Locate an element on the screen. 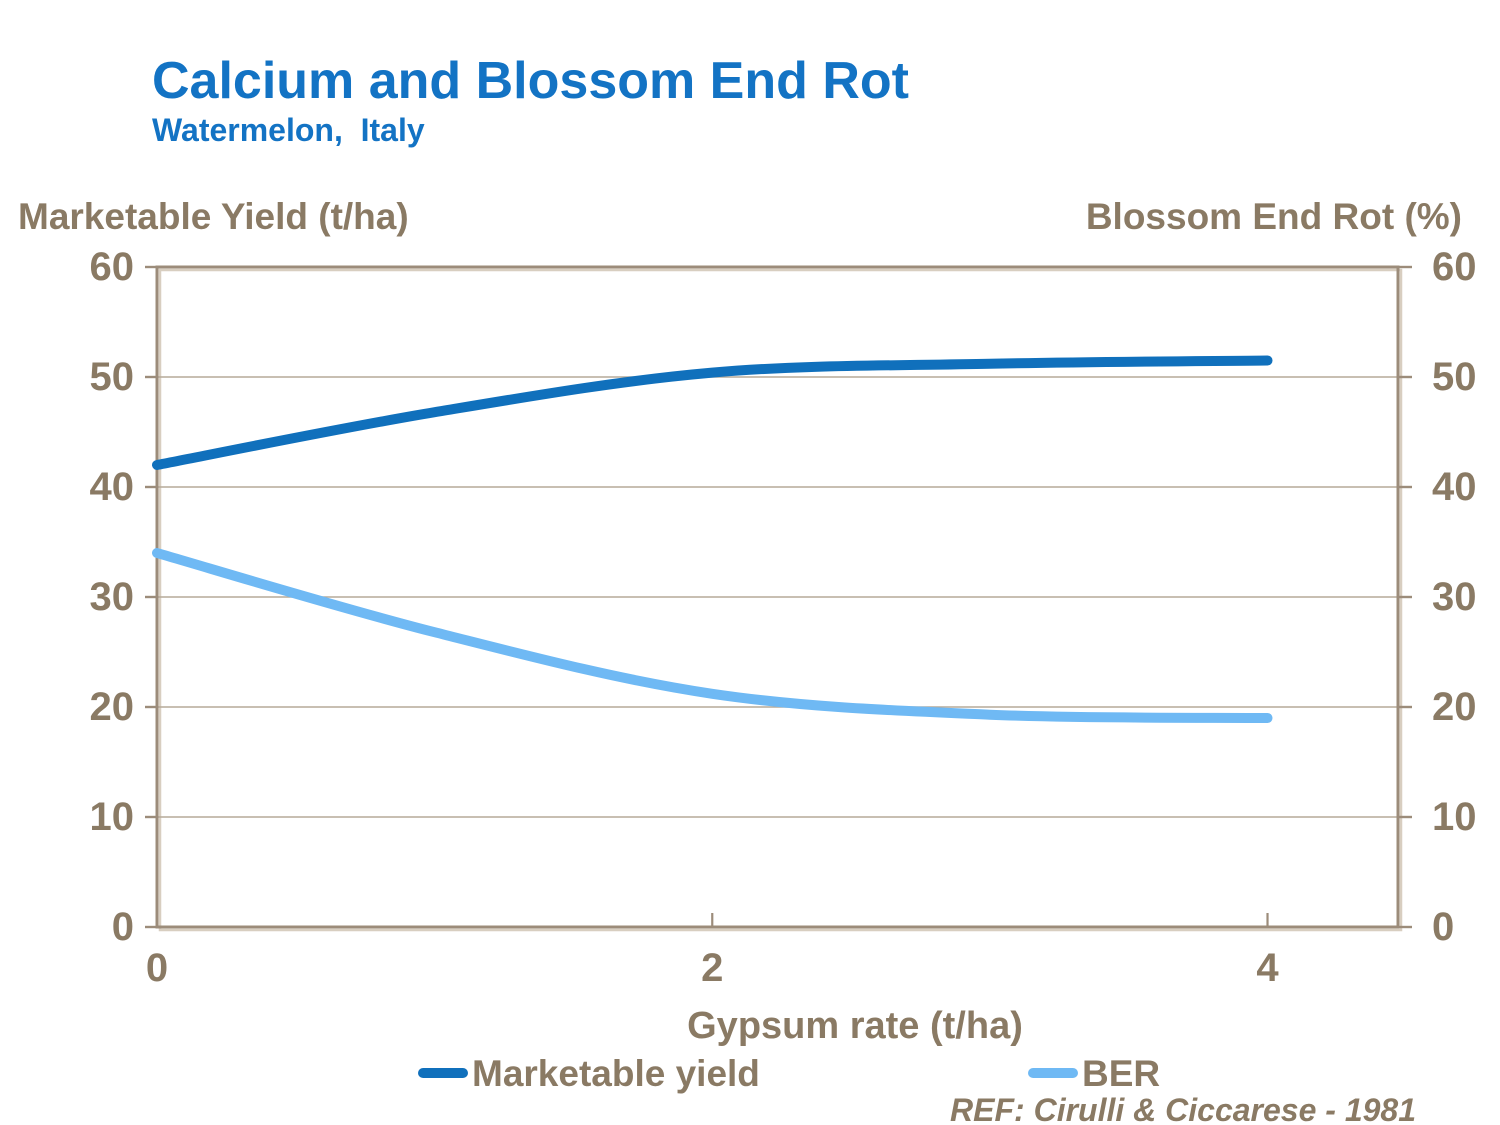  y-tick-label-left: 10 is located at coordinates (112, 817).